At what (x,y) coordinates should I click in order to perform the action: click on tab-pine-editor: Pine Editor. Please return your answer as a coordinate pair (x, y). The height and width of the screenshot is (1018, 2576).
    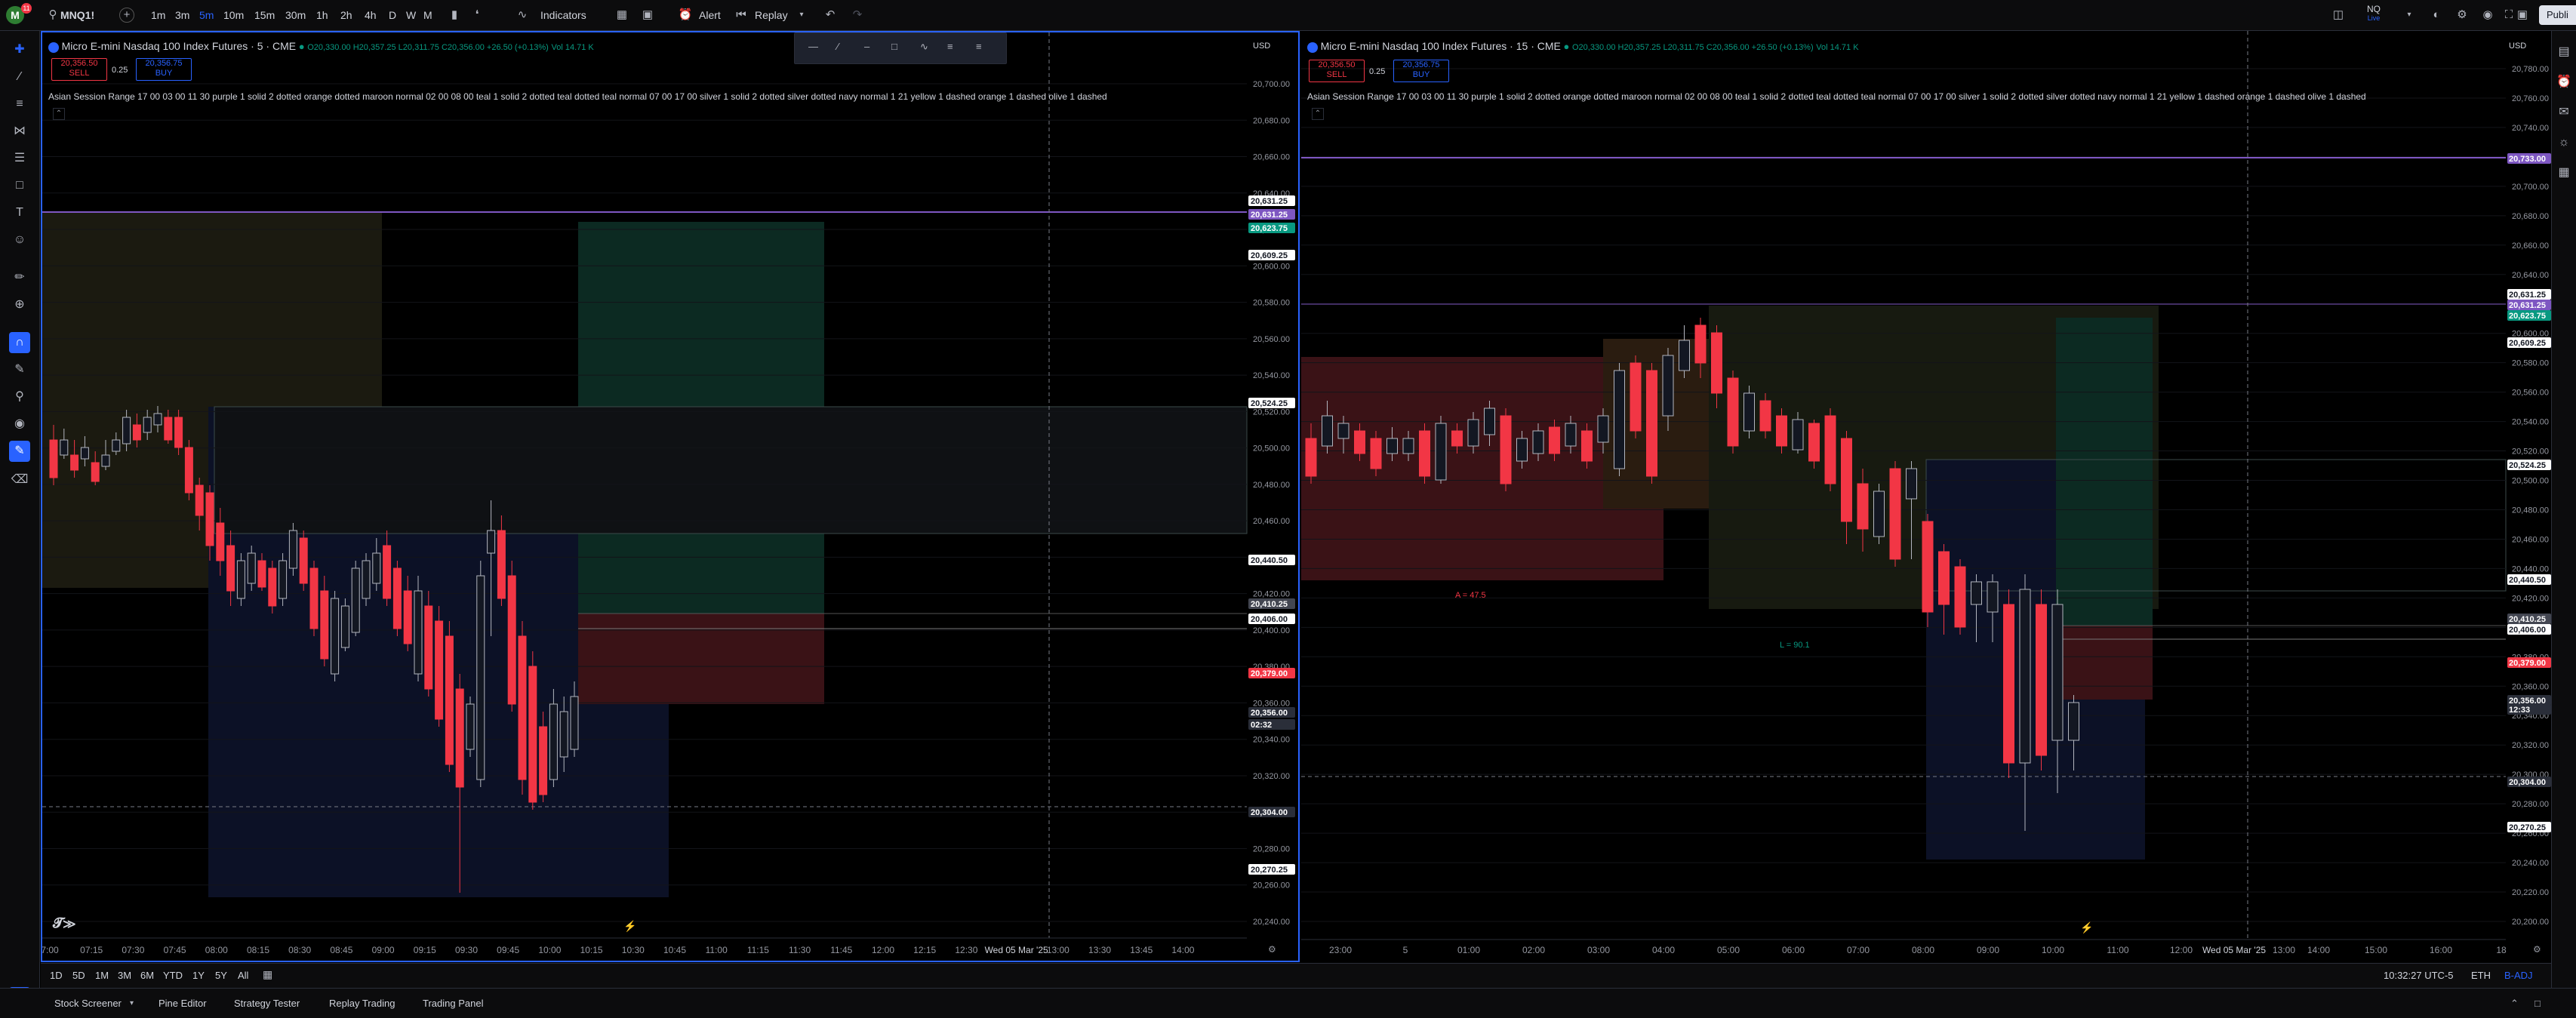
    Looking at the image, I should click on (182, 1003).